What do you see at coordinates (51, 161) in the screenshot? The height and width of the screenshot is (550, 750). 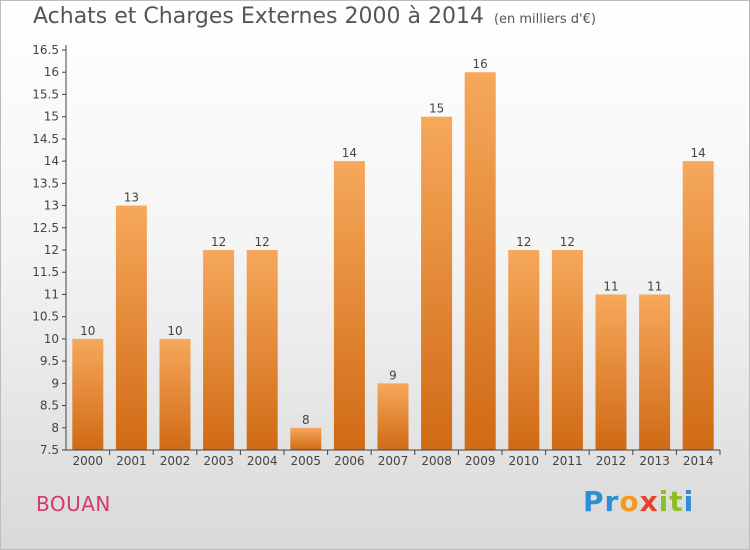 I see `y-tick-label: 14` at bounding box center [51, 161].